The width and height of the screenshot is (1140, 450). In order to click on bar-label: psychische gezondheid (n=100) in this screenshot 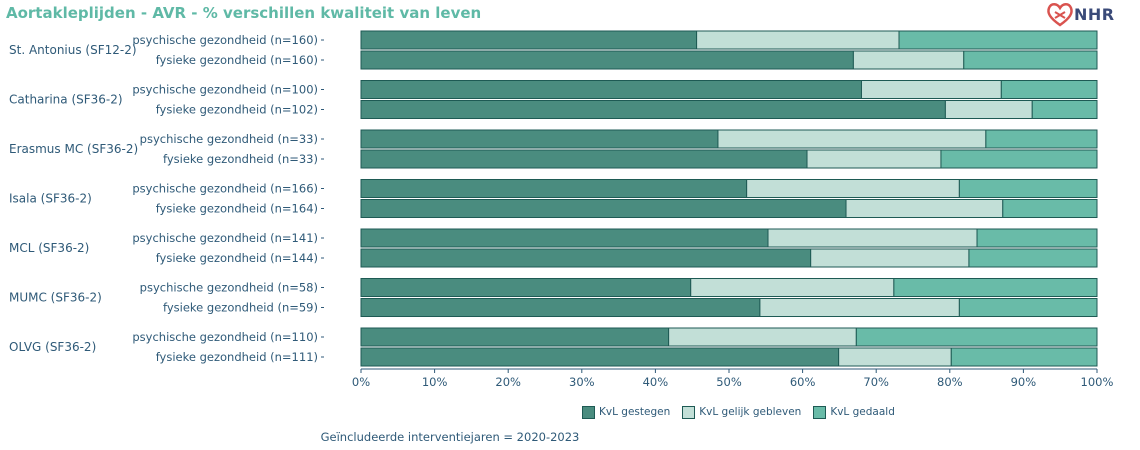, I will do `click(225, 90)`.